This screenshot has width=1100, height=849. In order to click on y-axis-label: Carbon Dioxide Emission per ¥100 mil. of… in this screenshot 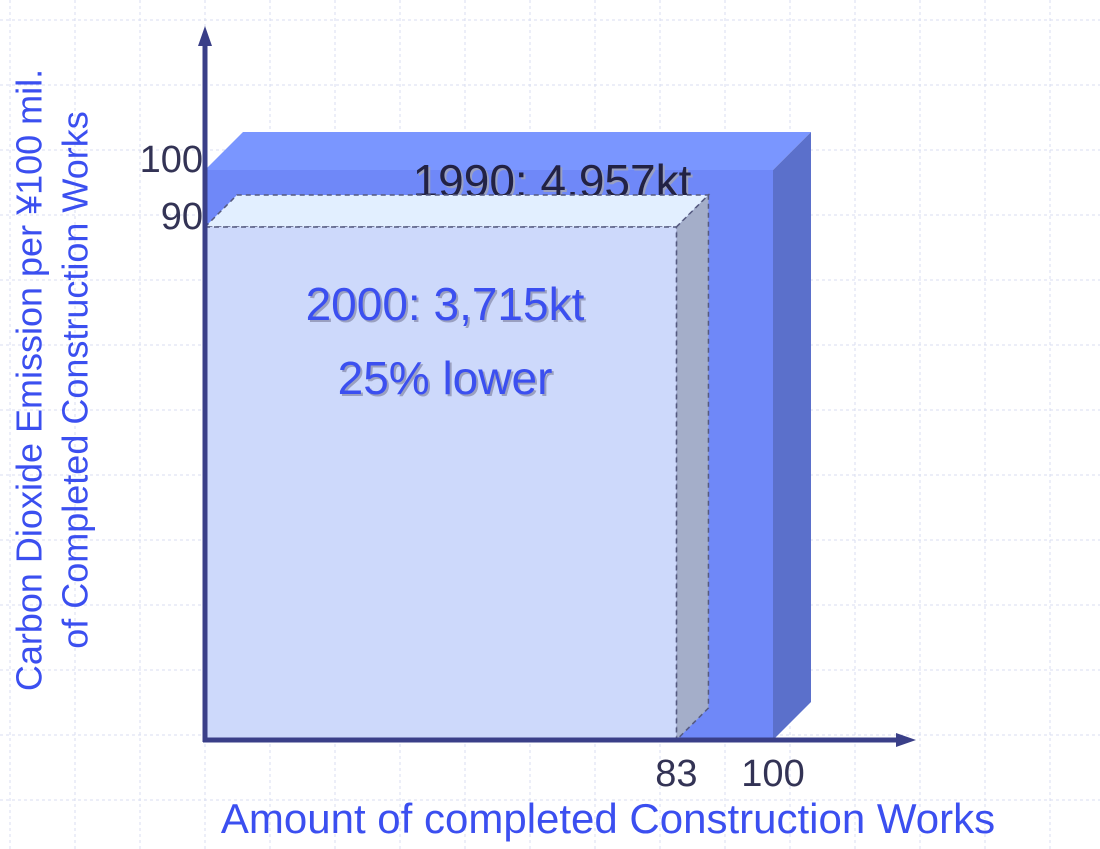, I will do `click(52, 380)`.